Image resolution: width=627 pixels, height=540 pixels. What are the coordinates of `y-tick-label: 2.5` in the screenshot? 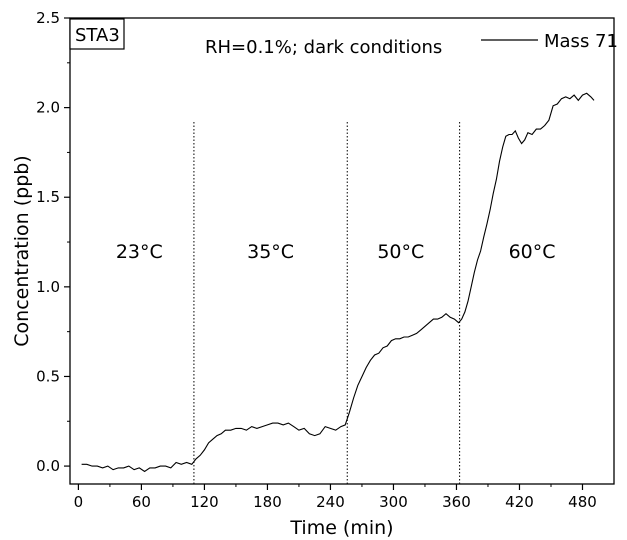 It's located at (48, 18).